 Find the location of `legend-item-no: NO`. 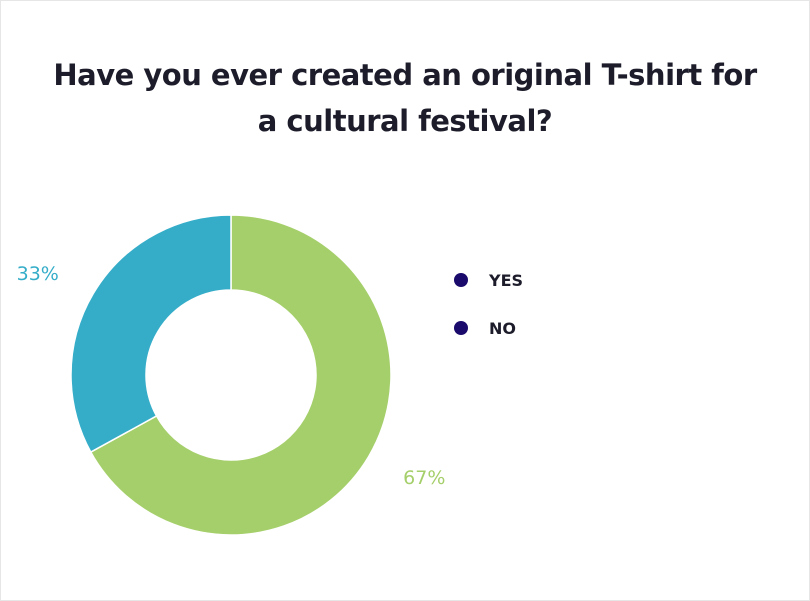

legend-item-no: NO is located at coordinates (488, 328).